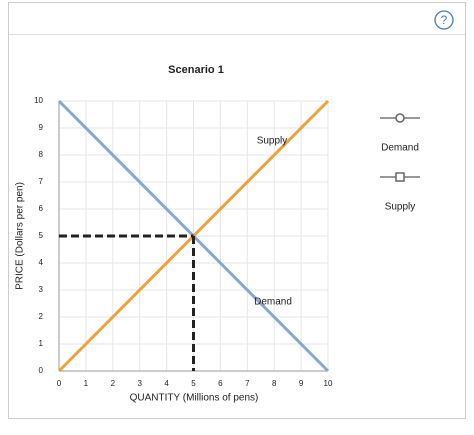 The width and height of the screenshot is (474, 435). Describe the element at coordinates (400, 148) in the screenshot. I see `legend-label: Demand` at that location.